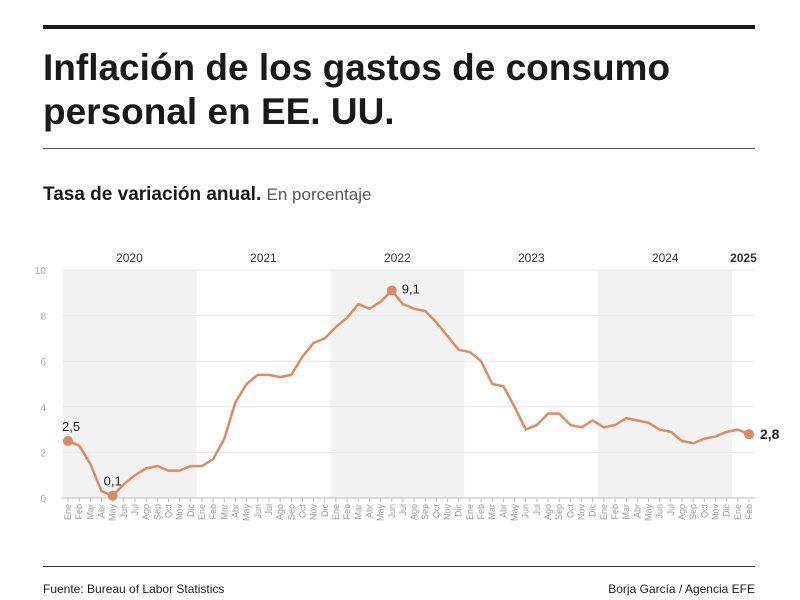 Image resolution: width=800 pixels, height=600 pixels. I want to click on year-label: 2020, so click(129, 258).